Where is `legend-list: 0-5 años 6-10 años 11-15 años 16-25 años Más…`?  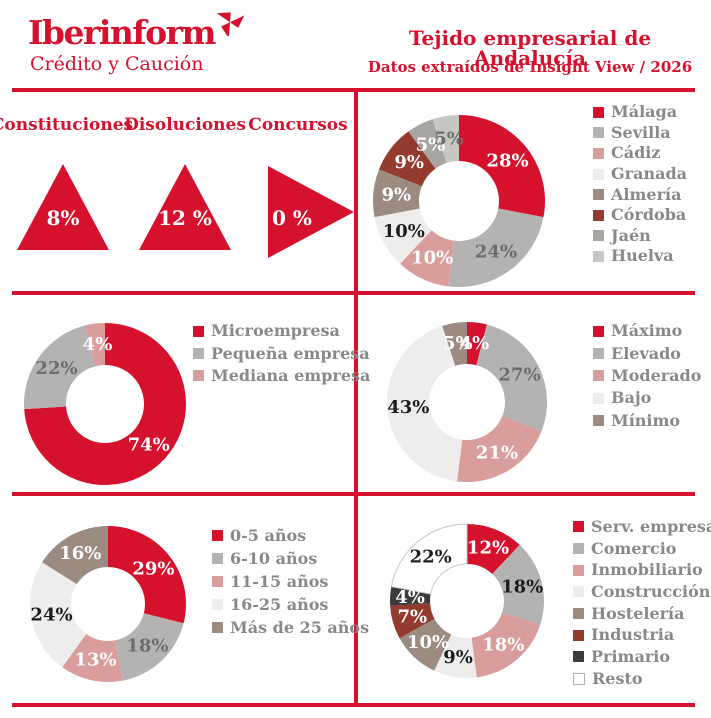
legend-list: 0-5 años 6-10 años 11-15 años 16-25 años Más… is located at coordinates (290, 581).